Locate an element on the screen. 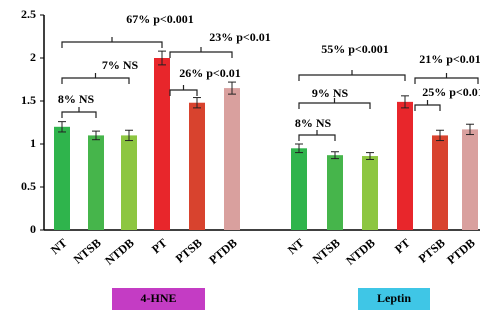  annotation: 26% p<0.01 is located at coordinates (210, 73).